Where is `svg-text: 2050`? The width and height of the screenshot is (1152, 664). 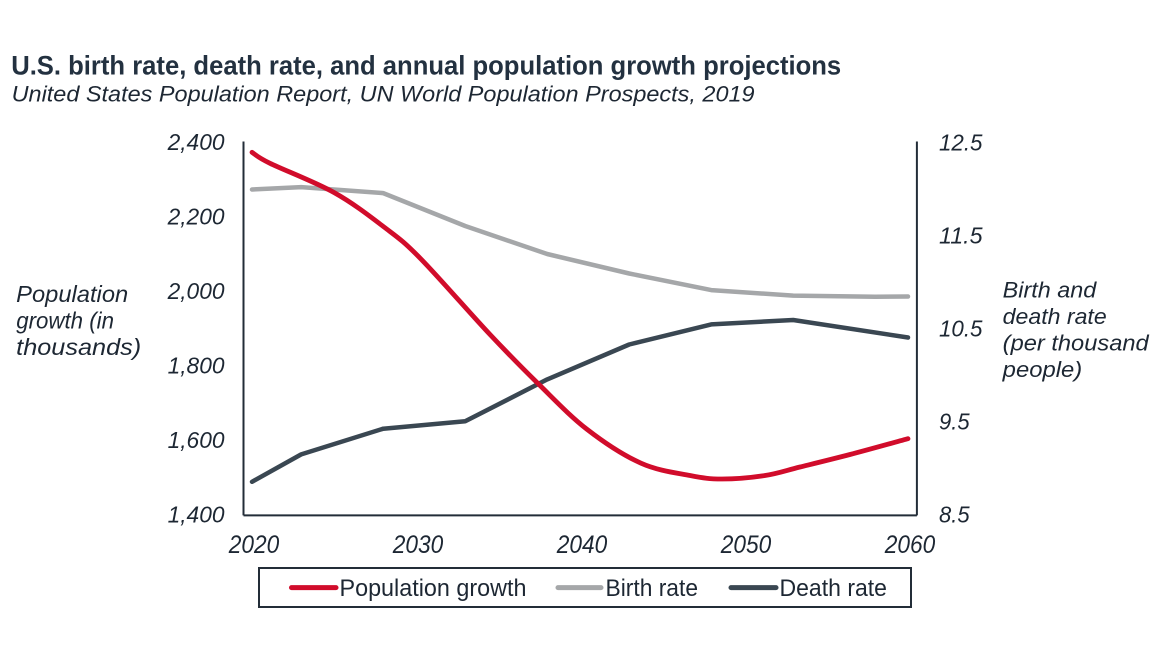
svg-text: 2050 is located at coordinates (745, 545).